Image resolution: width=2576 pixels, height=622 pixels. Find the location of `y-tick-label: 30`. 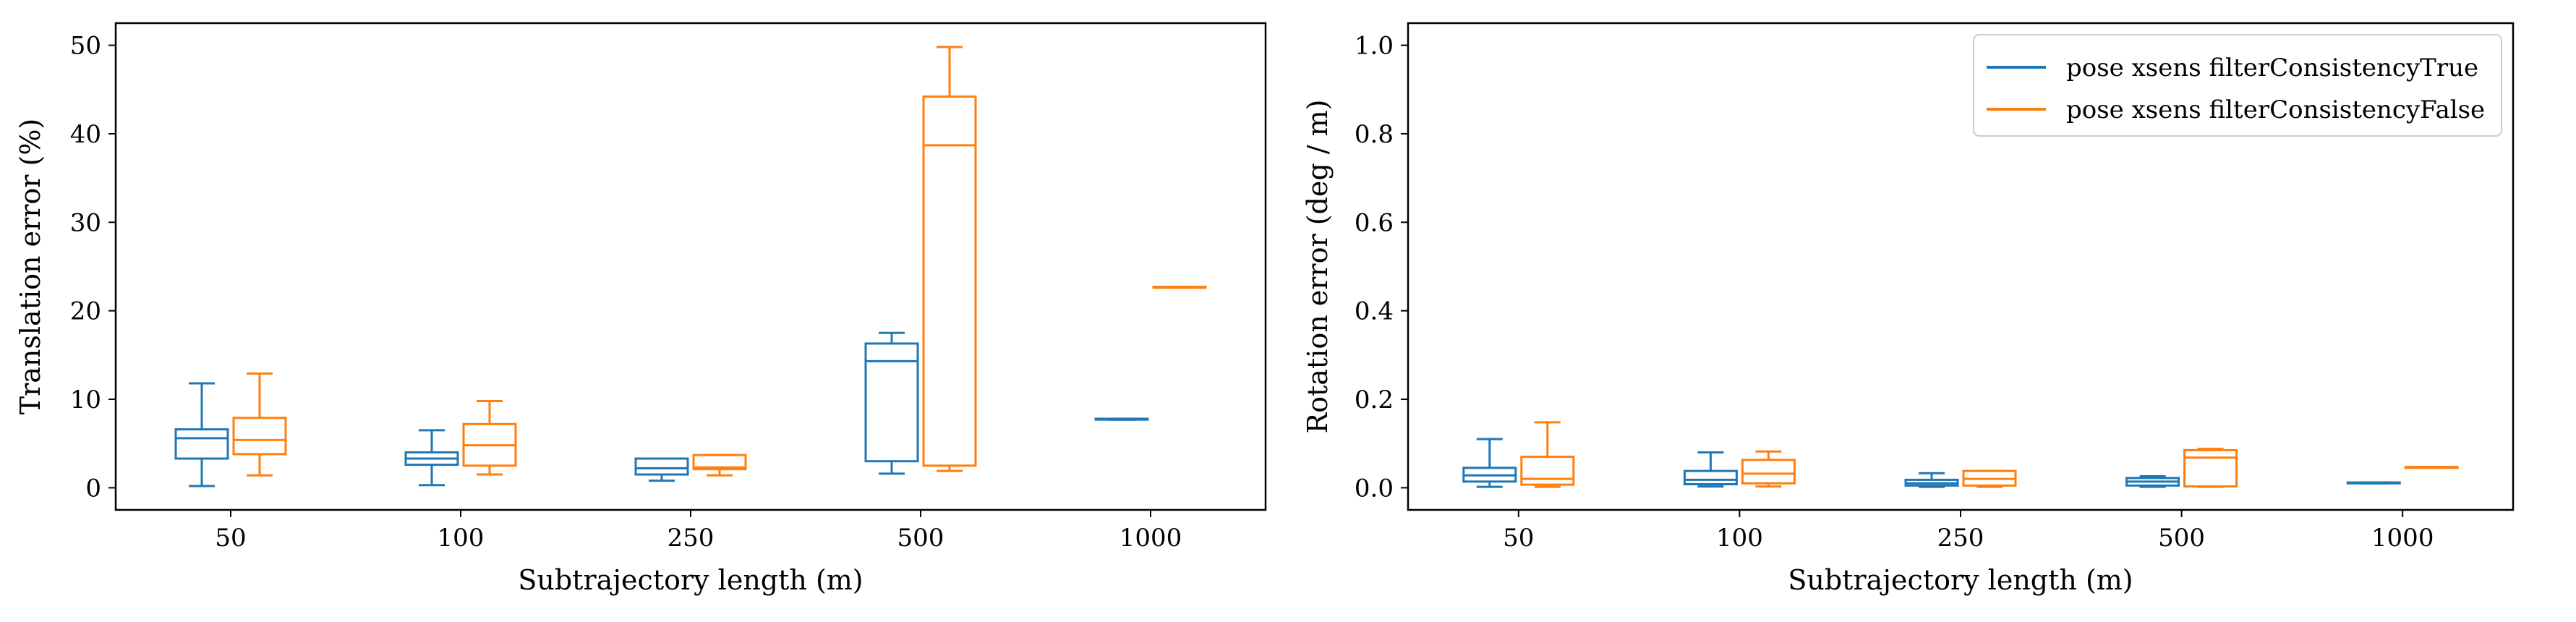

y-tick-label: 30 is located at coordinates (86, 222).